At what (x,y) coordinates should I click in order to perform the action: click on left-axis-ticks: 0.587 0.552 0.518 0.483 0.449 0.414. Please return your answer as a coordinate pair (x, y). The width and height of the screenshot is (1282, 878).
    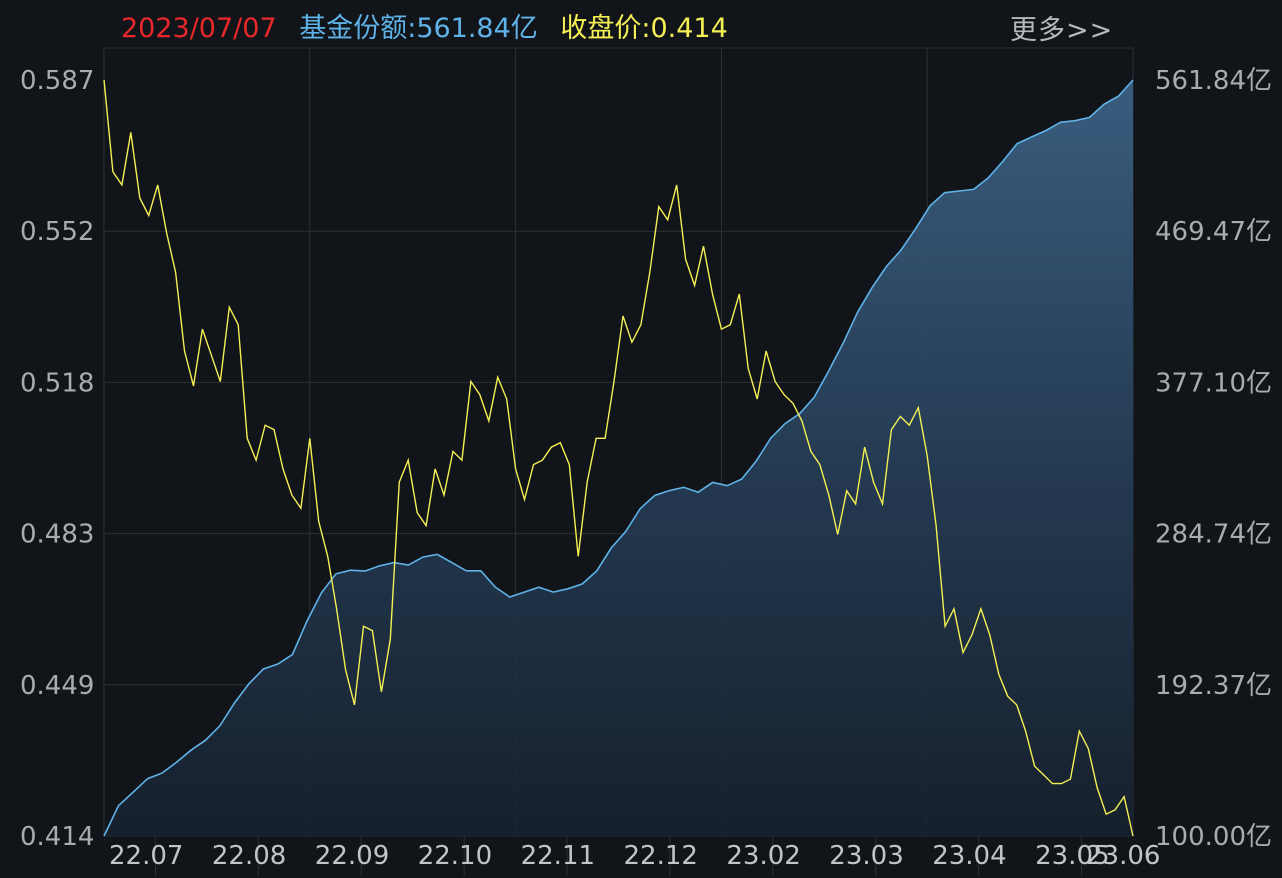
    Looking at the image, I should click on (57, 459).